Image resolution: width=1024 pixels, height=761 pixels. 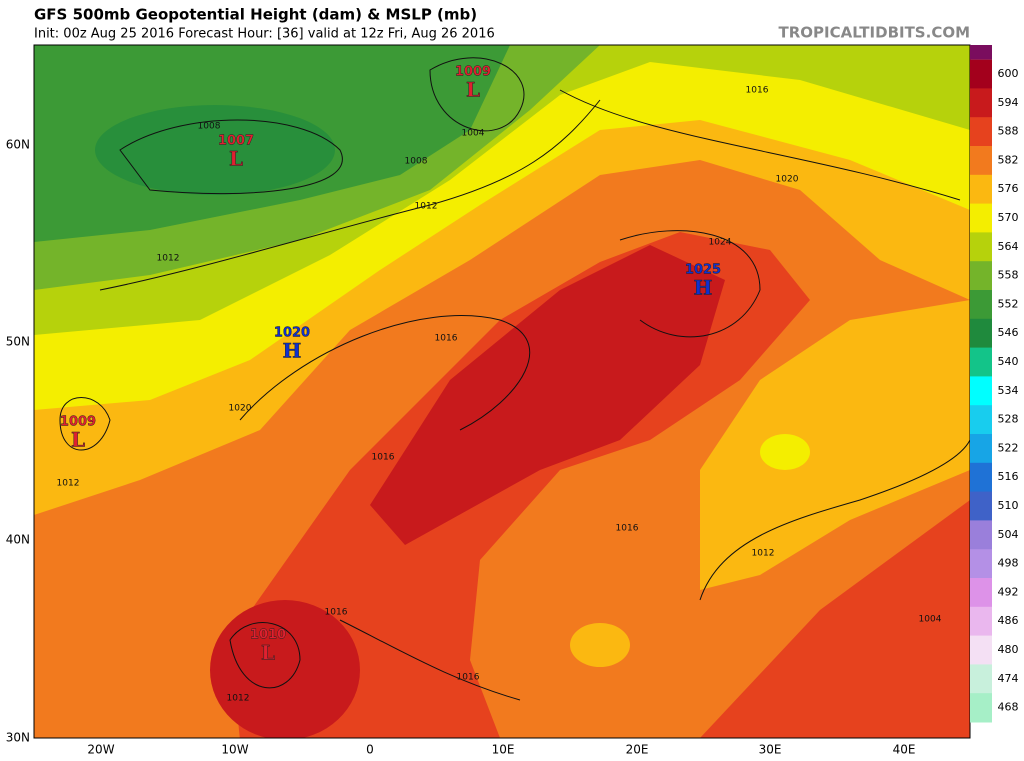 I want to click on colorbar-label: 558, so click(x=1008, y=275).